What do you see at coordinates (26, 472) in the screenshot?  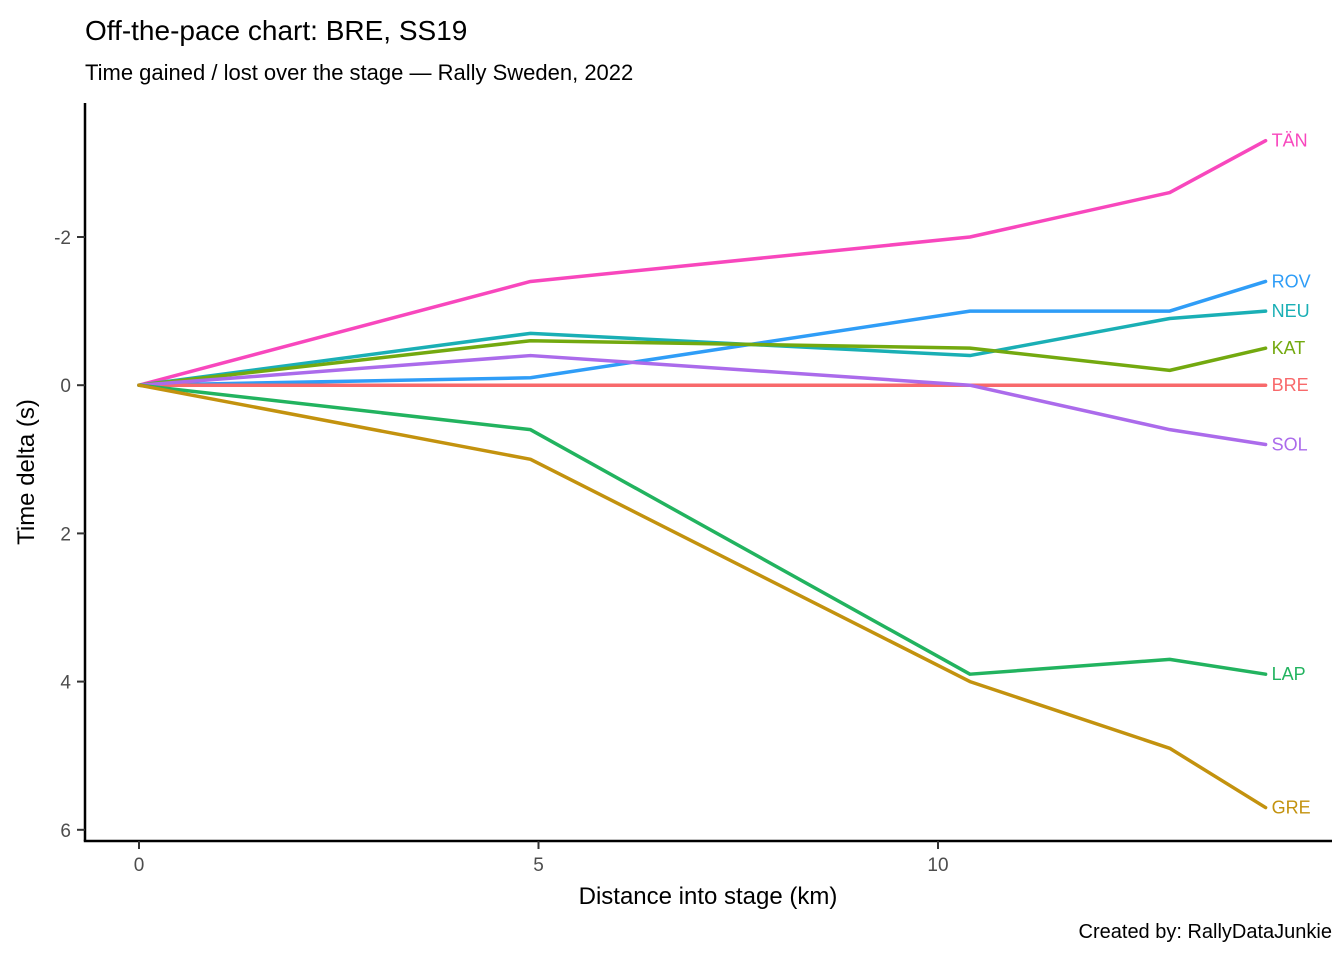 I see `y-axis-title: Time delta (s)` at bounding box center [26, 472].